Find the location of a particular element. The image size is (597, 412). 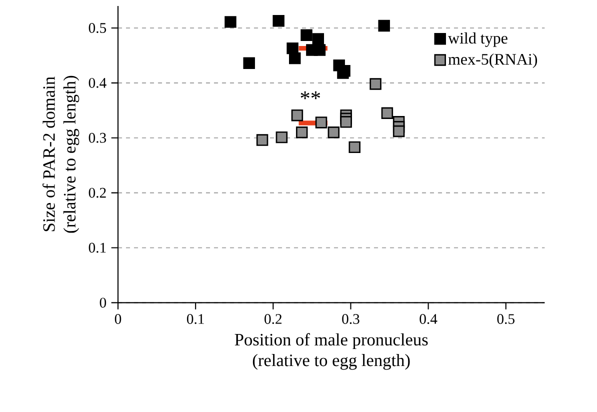

y-axis-title: Size of PAR-2 domain (relative to egg length) is located at coordinates (61, 154).